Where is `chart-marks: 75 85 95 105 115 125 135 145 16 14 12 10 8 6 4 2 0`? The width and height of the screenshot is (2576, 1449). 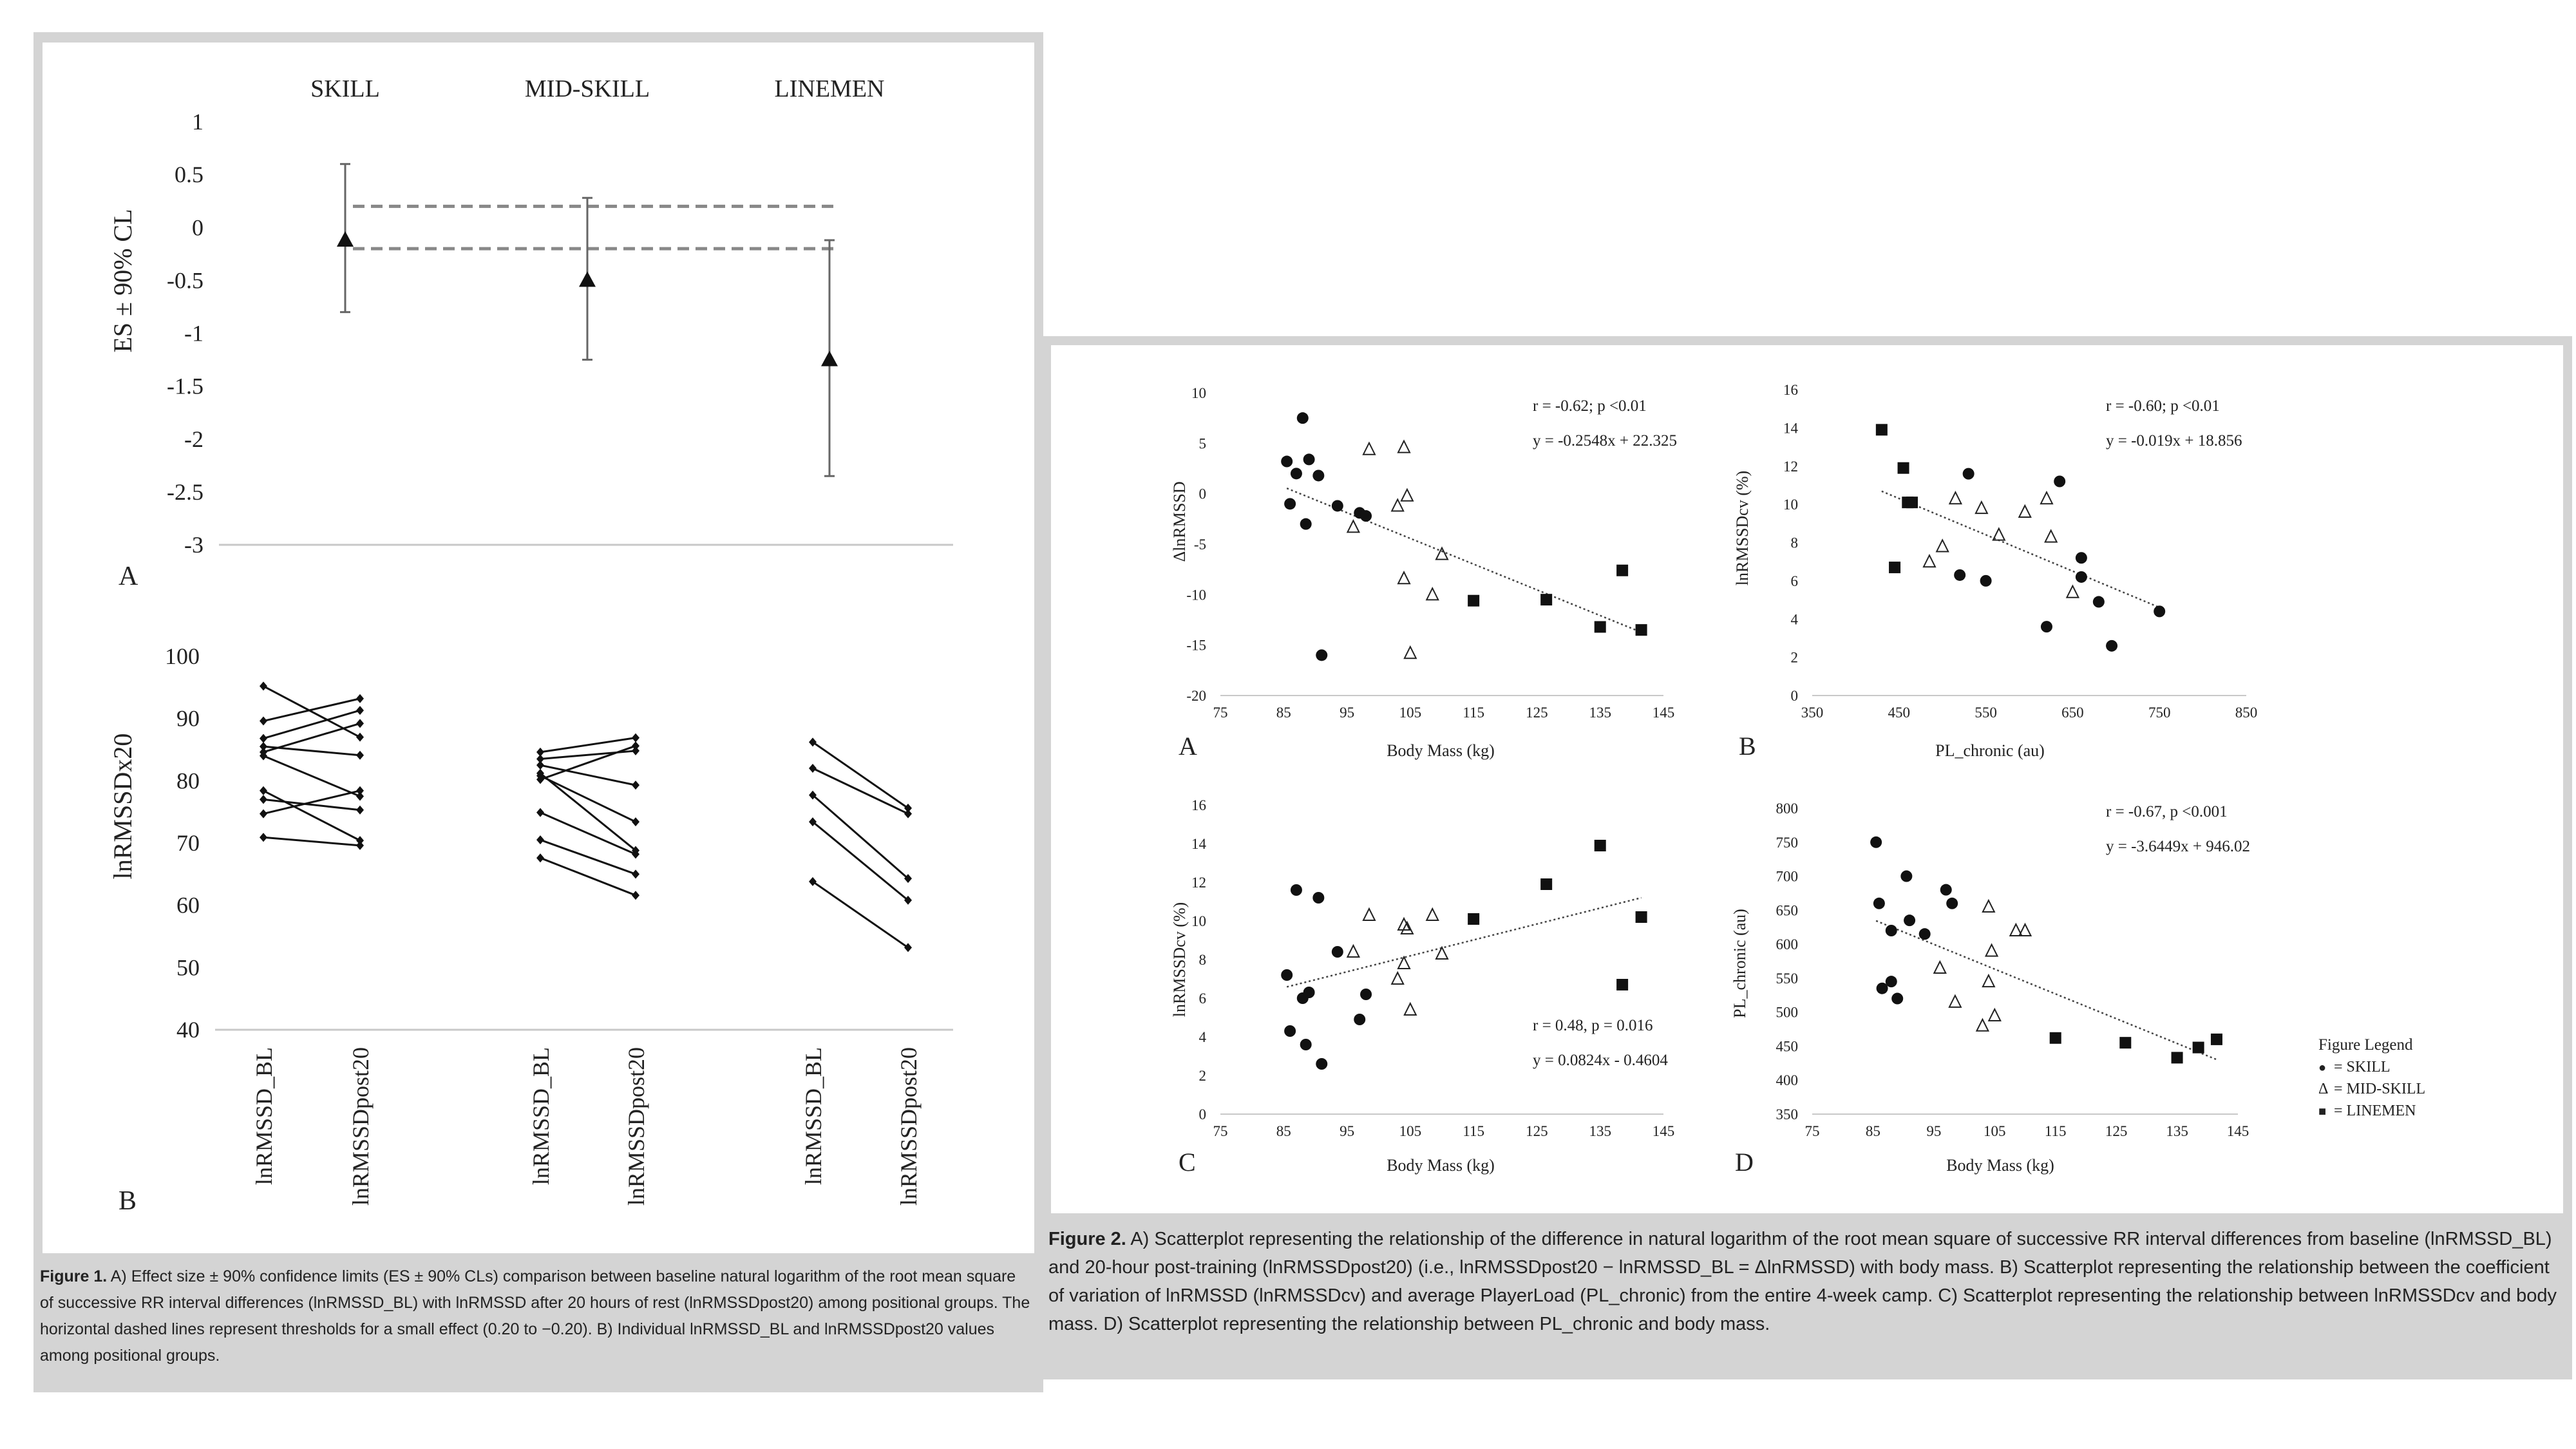 chart-marks: 75 85 95 105 115 125 135 145 16 14 12 10 8 6 4 2 0 is located at coordinates (1432, 968).